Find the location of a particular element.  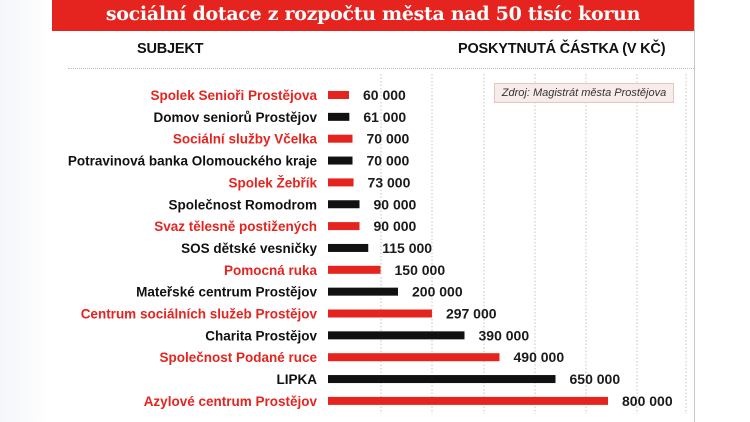

category-label: LIPKA is located at coordinates (297, 379).